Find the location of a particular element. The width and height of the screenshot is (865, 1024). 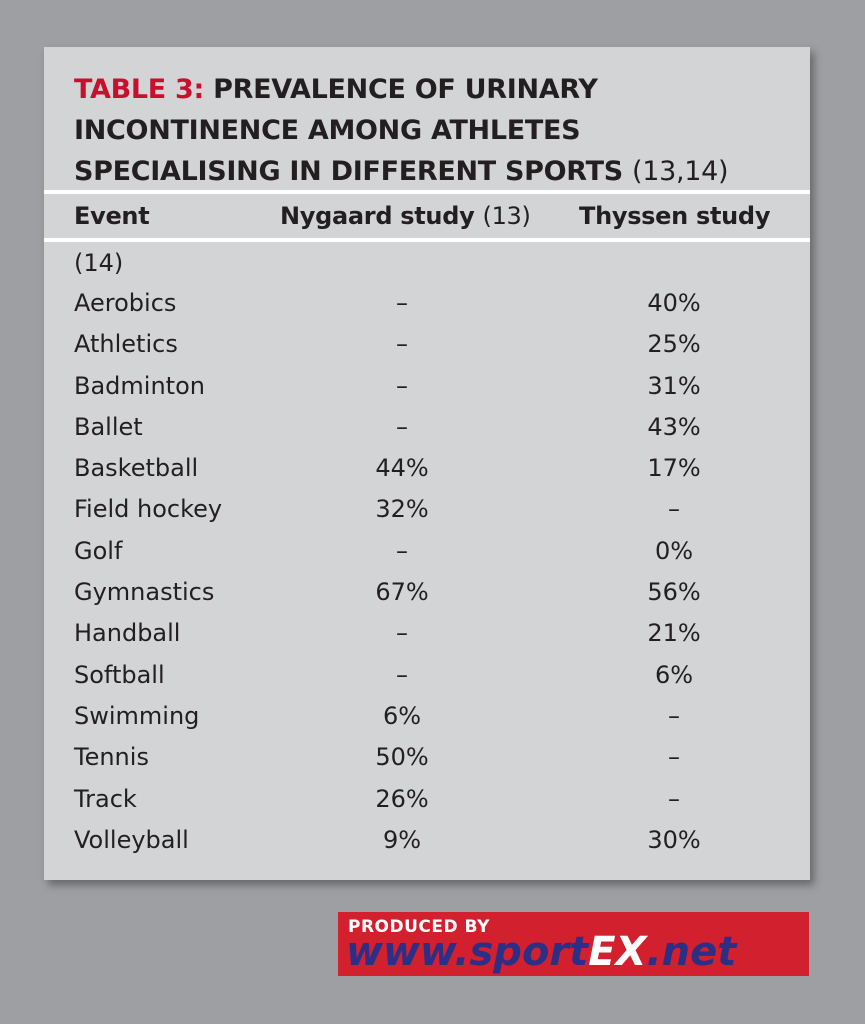

table-row: Softball – 6% is located at coordinates (427, 678).